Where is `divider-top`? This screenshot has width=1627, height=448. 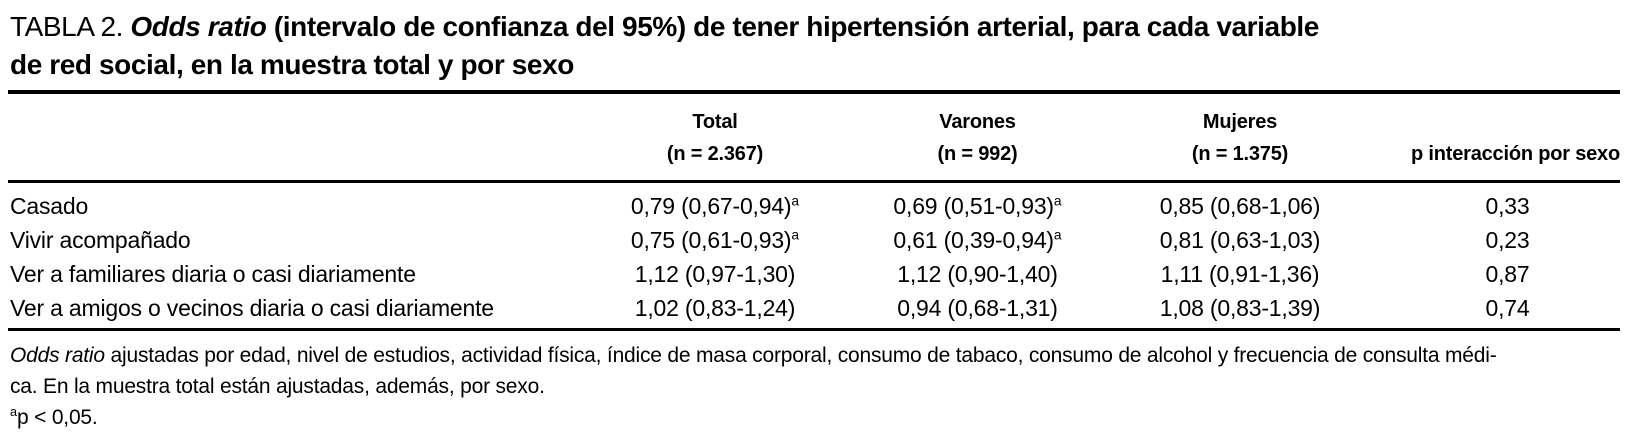
divider-top is located at coordinates (814, 92).